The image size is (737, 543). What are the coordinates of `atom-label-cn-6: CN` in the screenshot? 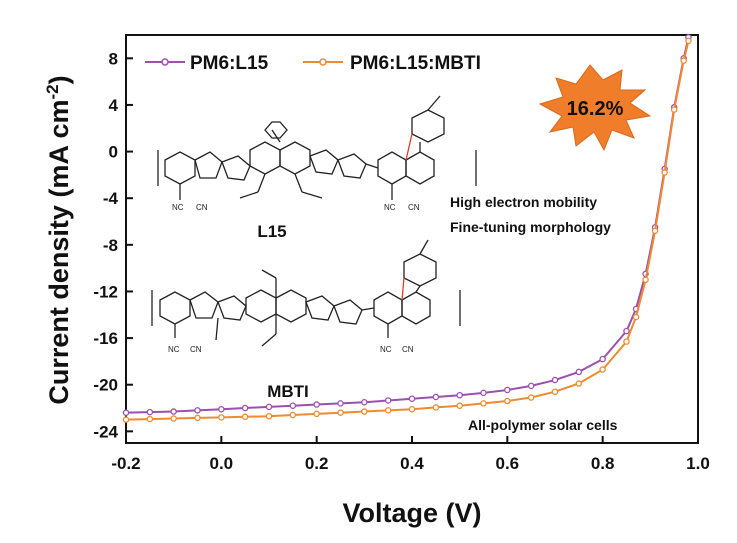 It's located at (196, 349).